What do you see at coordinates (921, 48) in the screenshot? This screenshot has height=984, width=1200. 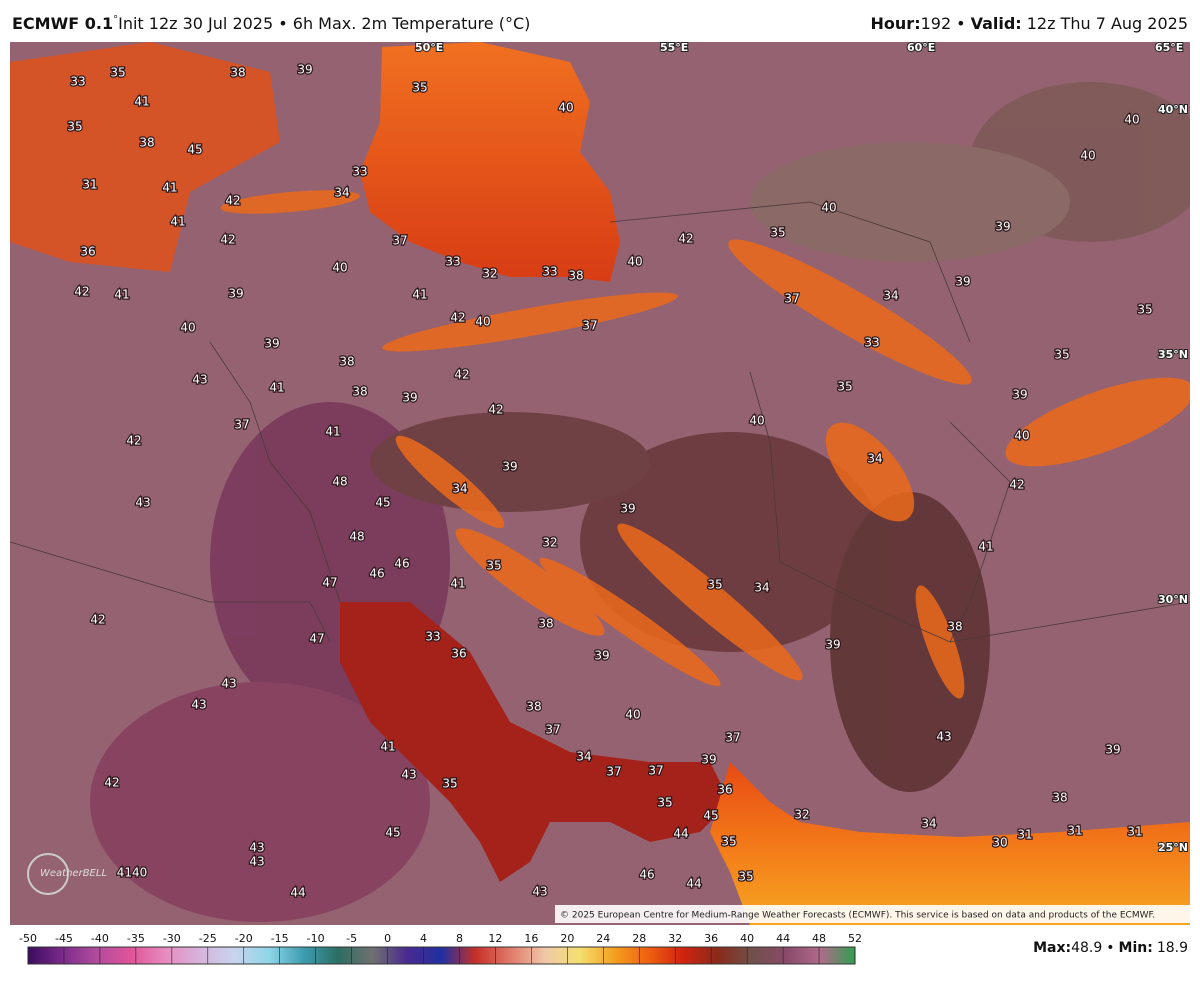 I see `coordinate-label: 60°E` at bounding box center [921, 48].